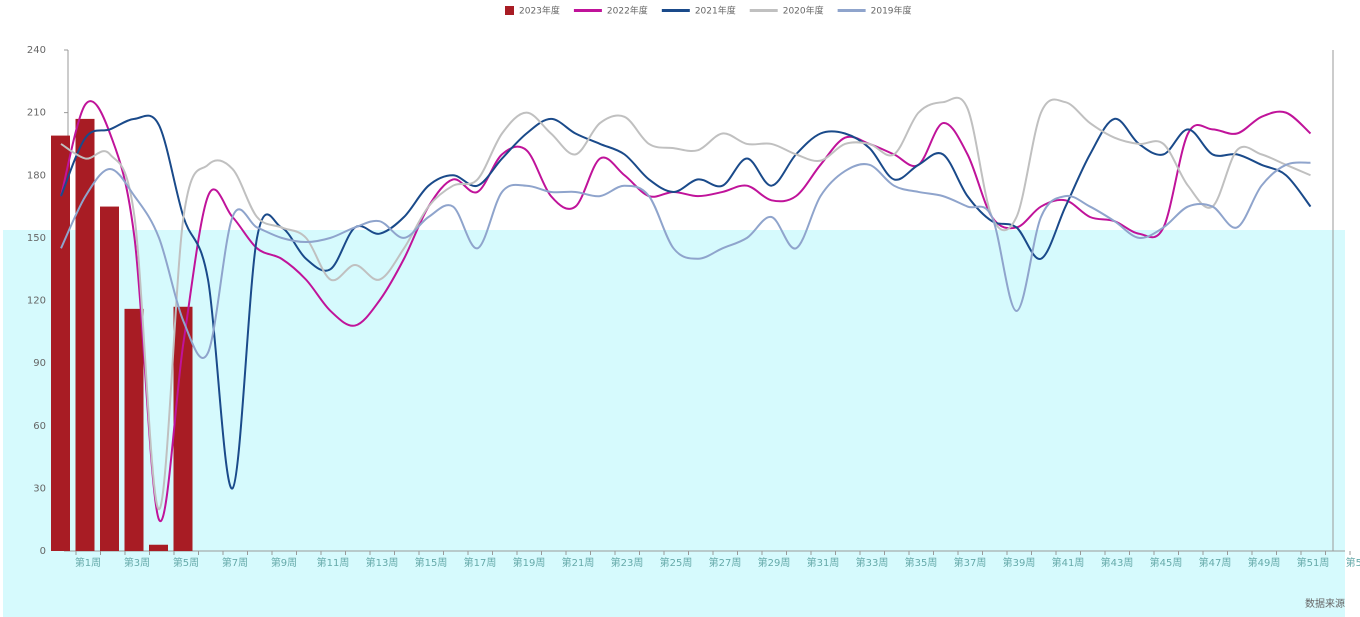  I want to click on y-tick-label: 60, so click(39, 426).